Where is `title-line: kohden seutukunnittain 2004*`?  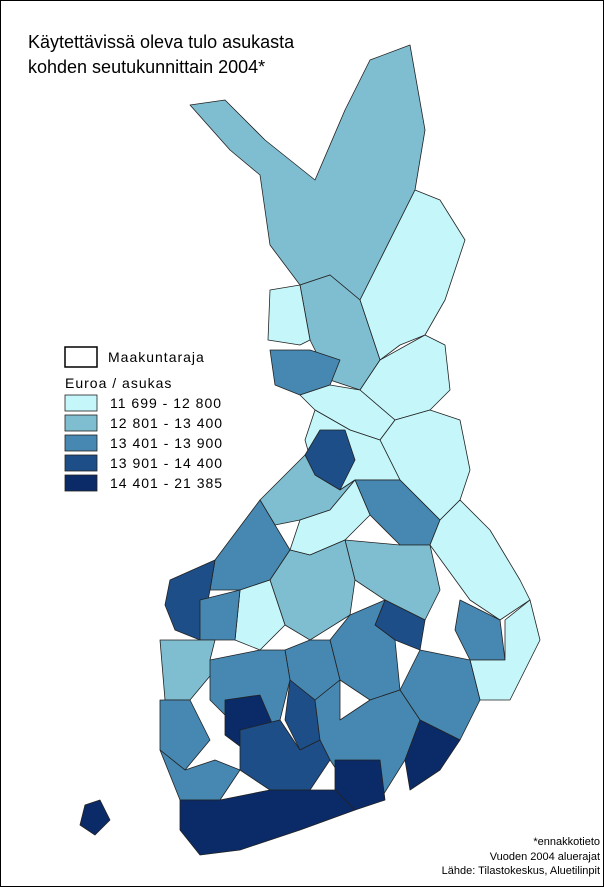
title-line: kohden seutukunnittain 2004* is located at coordinates (146, 67).